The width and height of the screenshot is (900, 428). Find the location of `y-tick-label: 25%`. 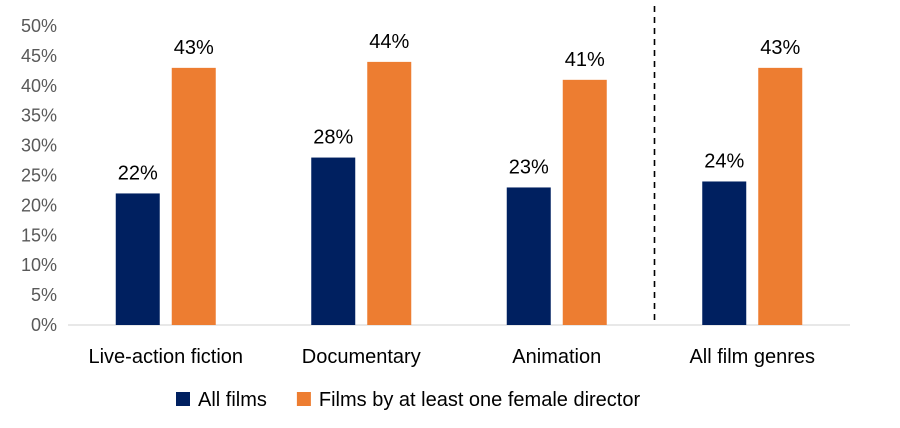

y-tick-label: 25% is located at coordinates (39, 176).